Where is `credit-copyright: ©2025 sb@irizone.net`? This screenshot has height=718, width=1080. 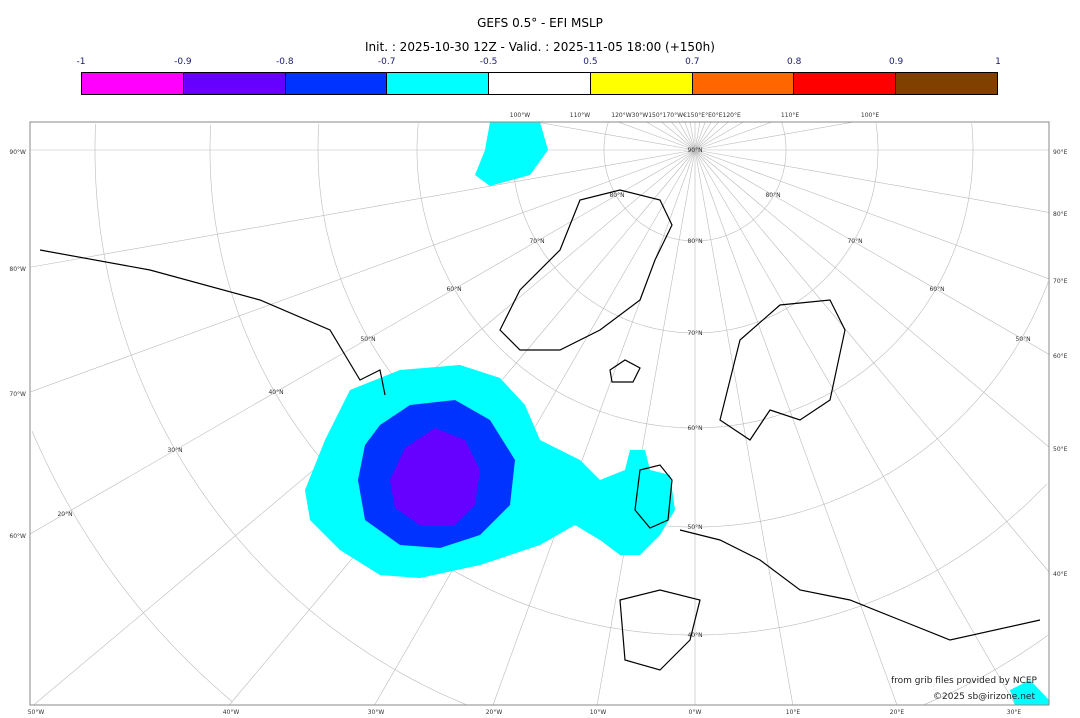
credit-copyright: ©2025 sb@irizone.net is located at coordinates (984, 697).